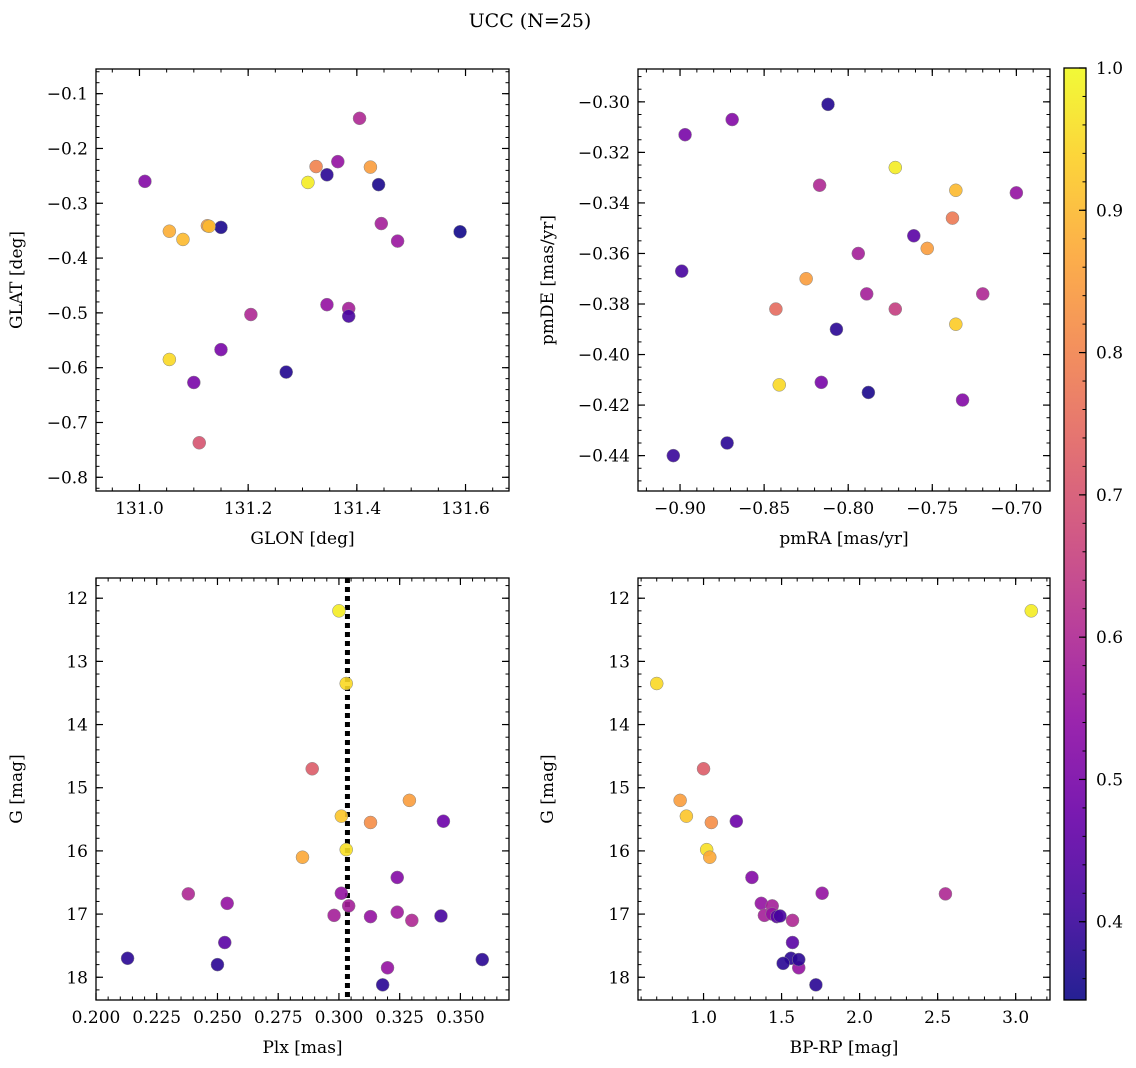 This screenshot has width=1136, height=1068. What do you see at coordinates (357, 509) in the screenshot?
I see `x-tick-label: 131.4` at bounding box center [357, 509].